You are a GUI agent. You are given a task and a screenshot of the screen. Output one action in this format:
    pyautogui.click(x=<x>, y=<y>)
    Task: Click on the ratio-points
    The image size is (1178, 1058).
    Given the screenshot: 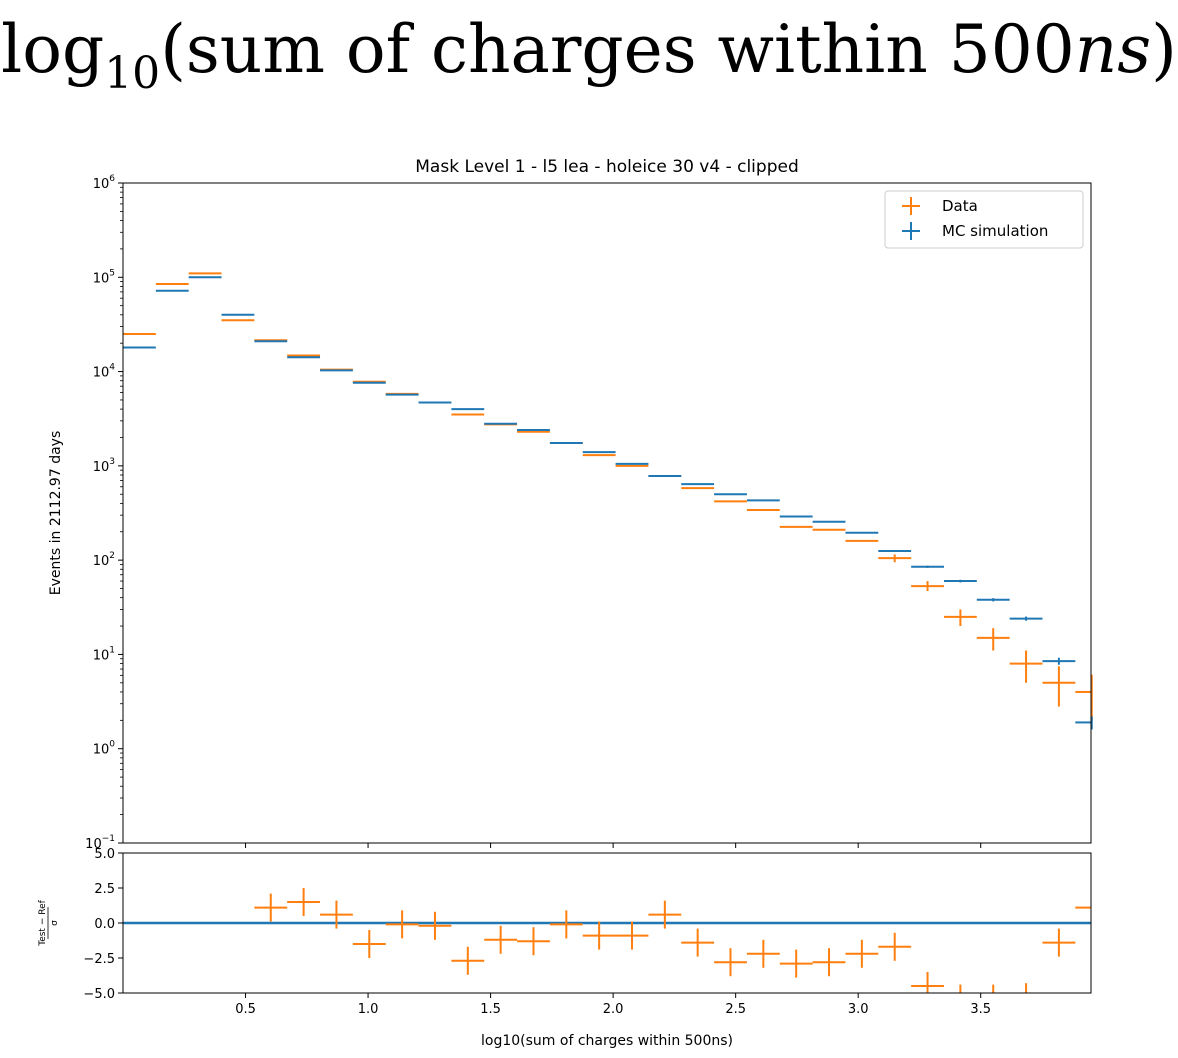 What is the action you would take?
    pyautogui.click(x=672, y=940)
    